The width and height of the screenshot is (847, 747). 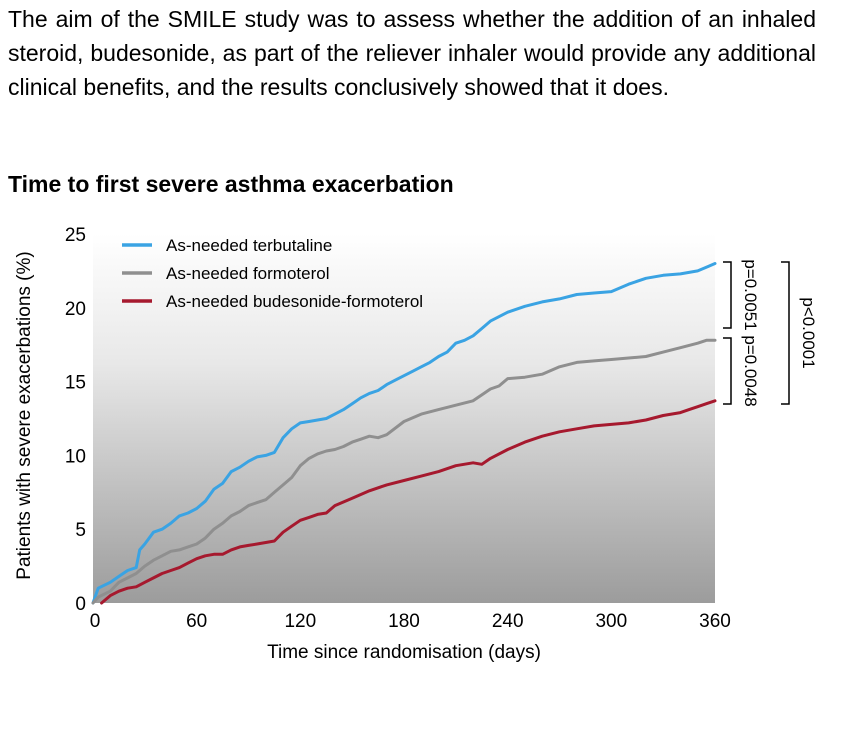 What do you see at coordinates (80, 604) in the screenshot?
I see `y-tick-label: 0` at bounding box center [80, 604].